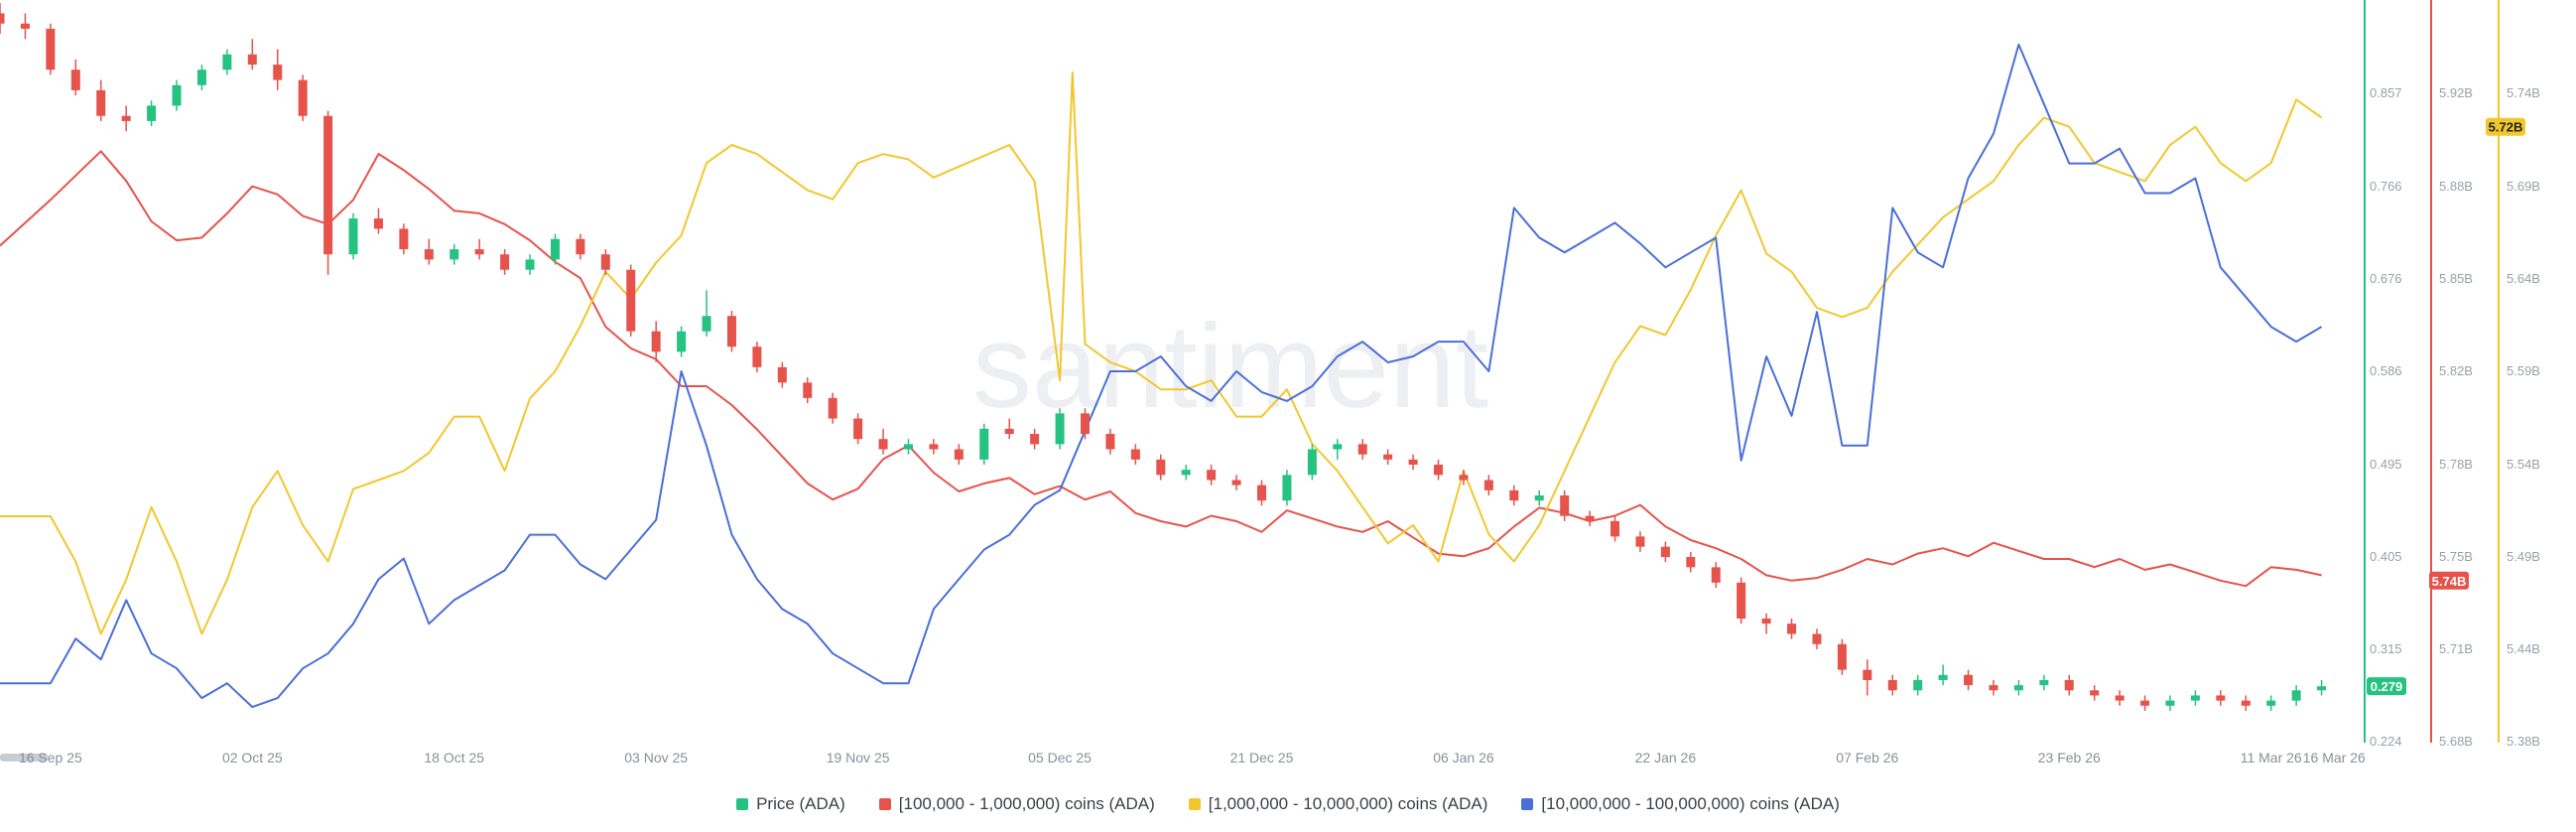 This screenshot has width=2576, height=832. I want to click on legend-item: [10,000,000 - 100,000,000) coins (ADA), so click(1681, 804).